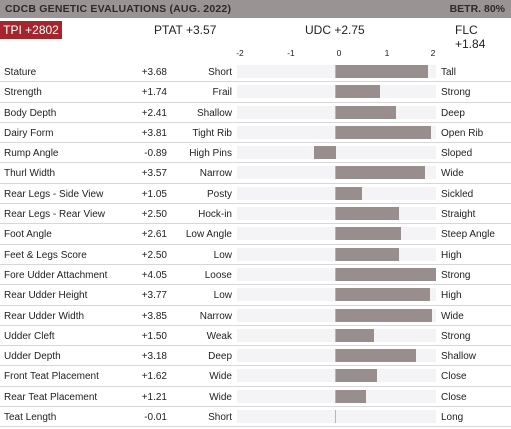 The width and height of the screenshot is (511, 429). What do you see at coordinates (255, 316) in the screenshot?
I see `trait-row: Rear Udder Width +3.85 Narrow Wide` at bounding box center [255, 316].